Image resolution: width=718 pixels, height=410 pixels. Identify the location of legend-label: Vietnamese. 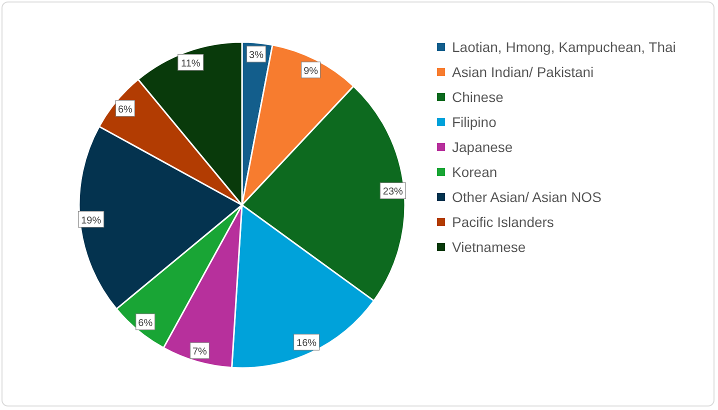
(489, 247).